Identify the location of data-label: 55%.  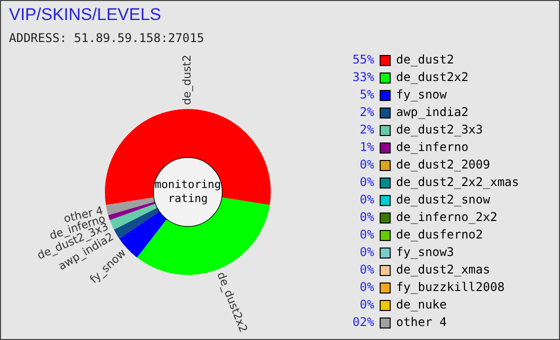
(363, 59).